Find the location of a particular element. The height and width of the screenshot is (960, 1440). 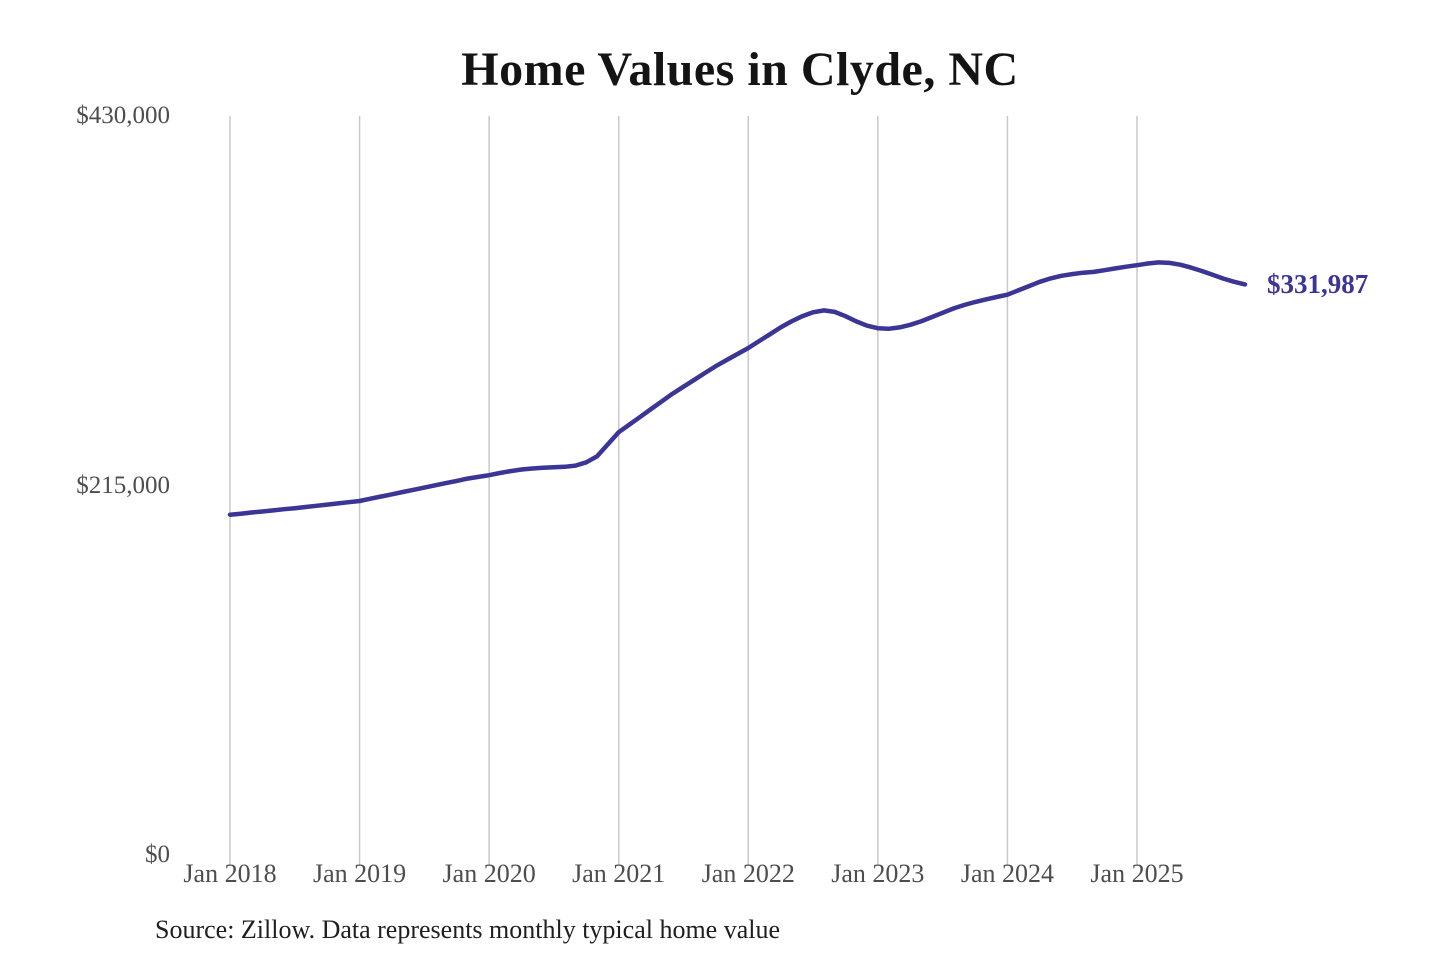

x-tick-label: Jan 2022 is located at coordinates (748, 873).